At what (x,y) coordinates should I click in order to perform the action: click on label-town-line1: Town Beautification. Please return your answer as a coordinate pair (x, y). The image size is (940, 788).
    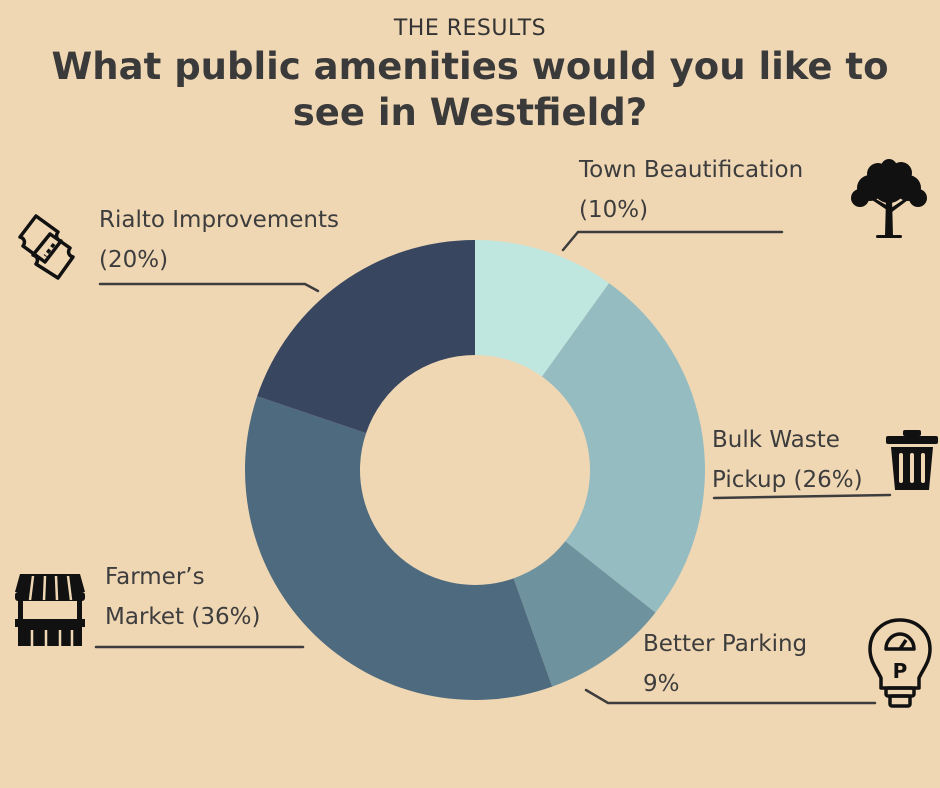
    Looking at the image, I should click on (691, 170).